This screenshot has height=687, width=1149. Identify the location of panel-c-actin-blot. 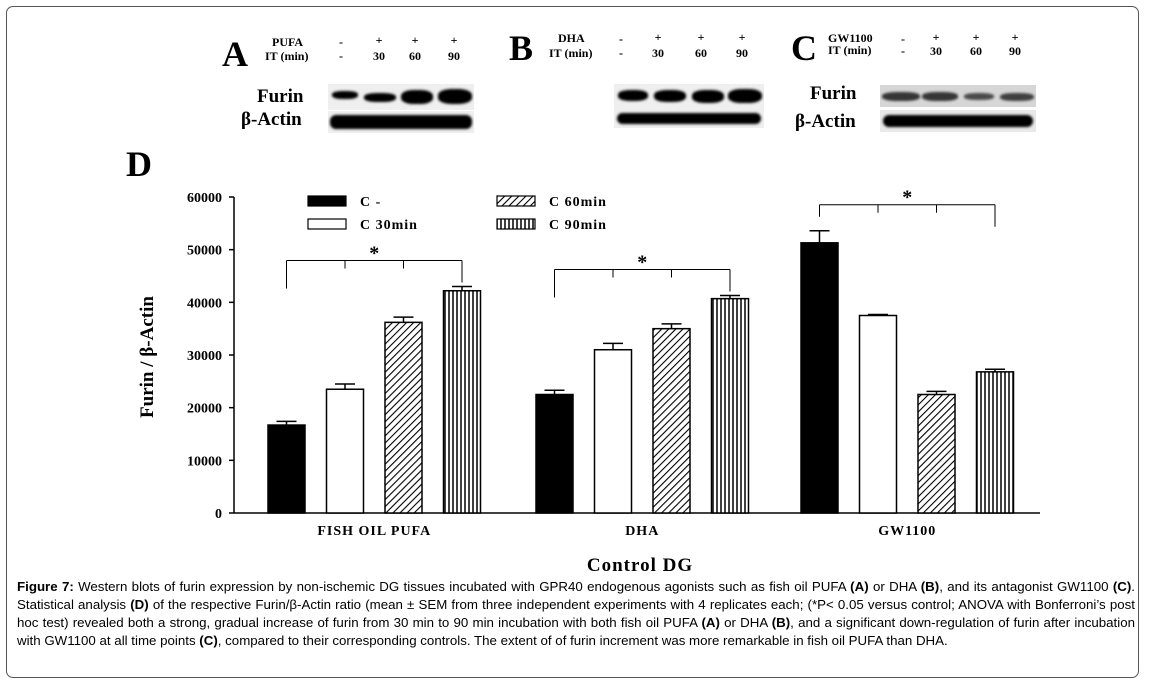
(958, 121).